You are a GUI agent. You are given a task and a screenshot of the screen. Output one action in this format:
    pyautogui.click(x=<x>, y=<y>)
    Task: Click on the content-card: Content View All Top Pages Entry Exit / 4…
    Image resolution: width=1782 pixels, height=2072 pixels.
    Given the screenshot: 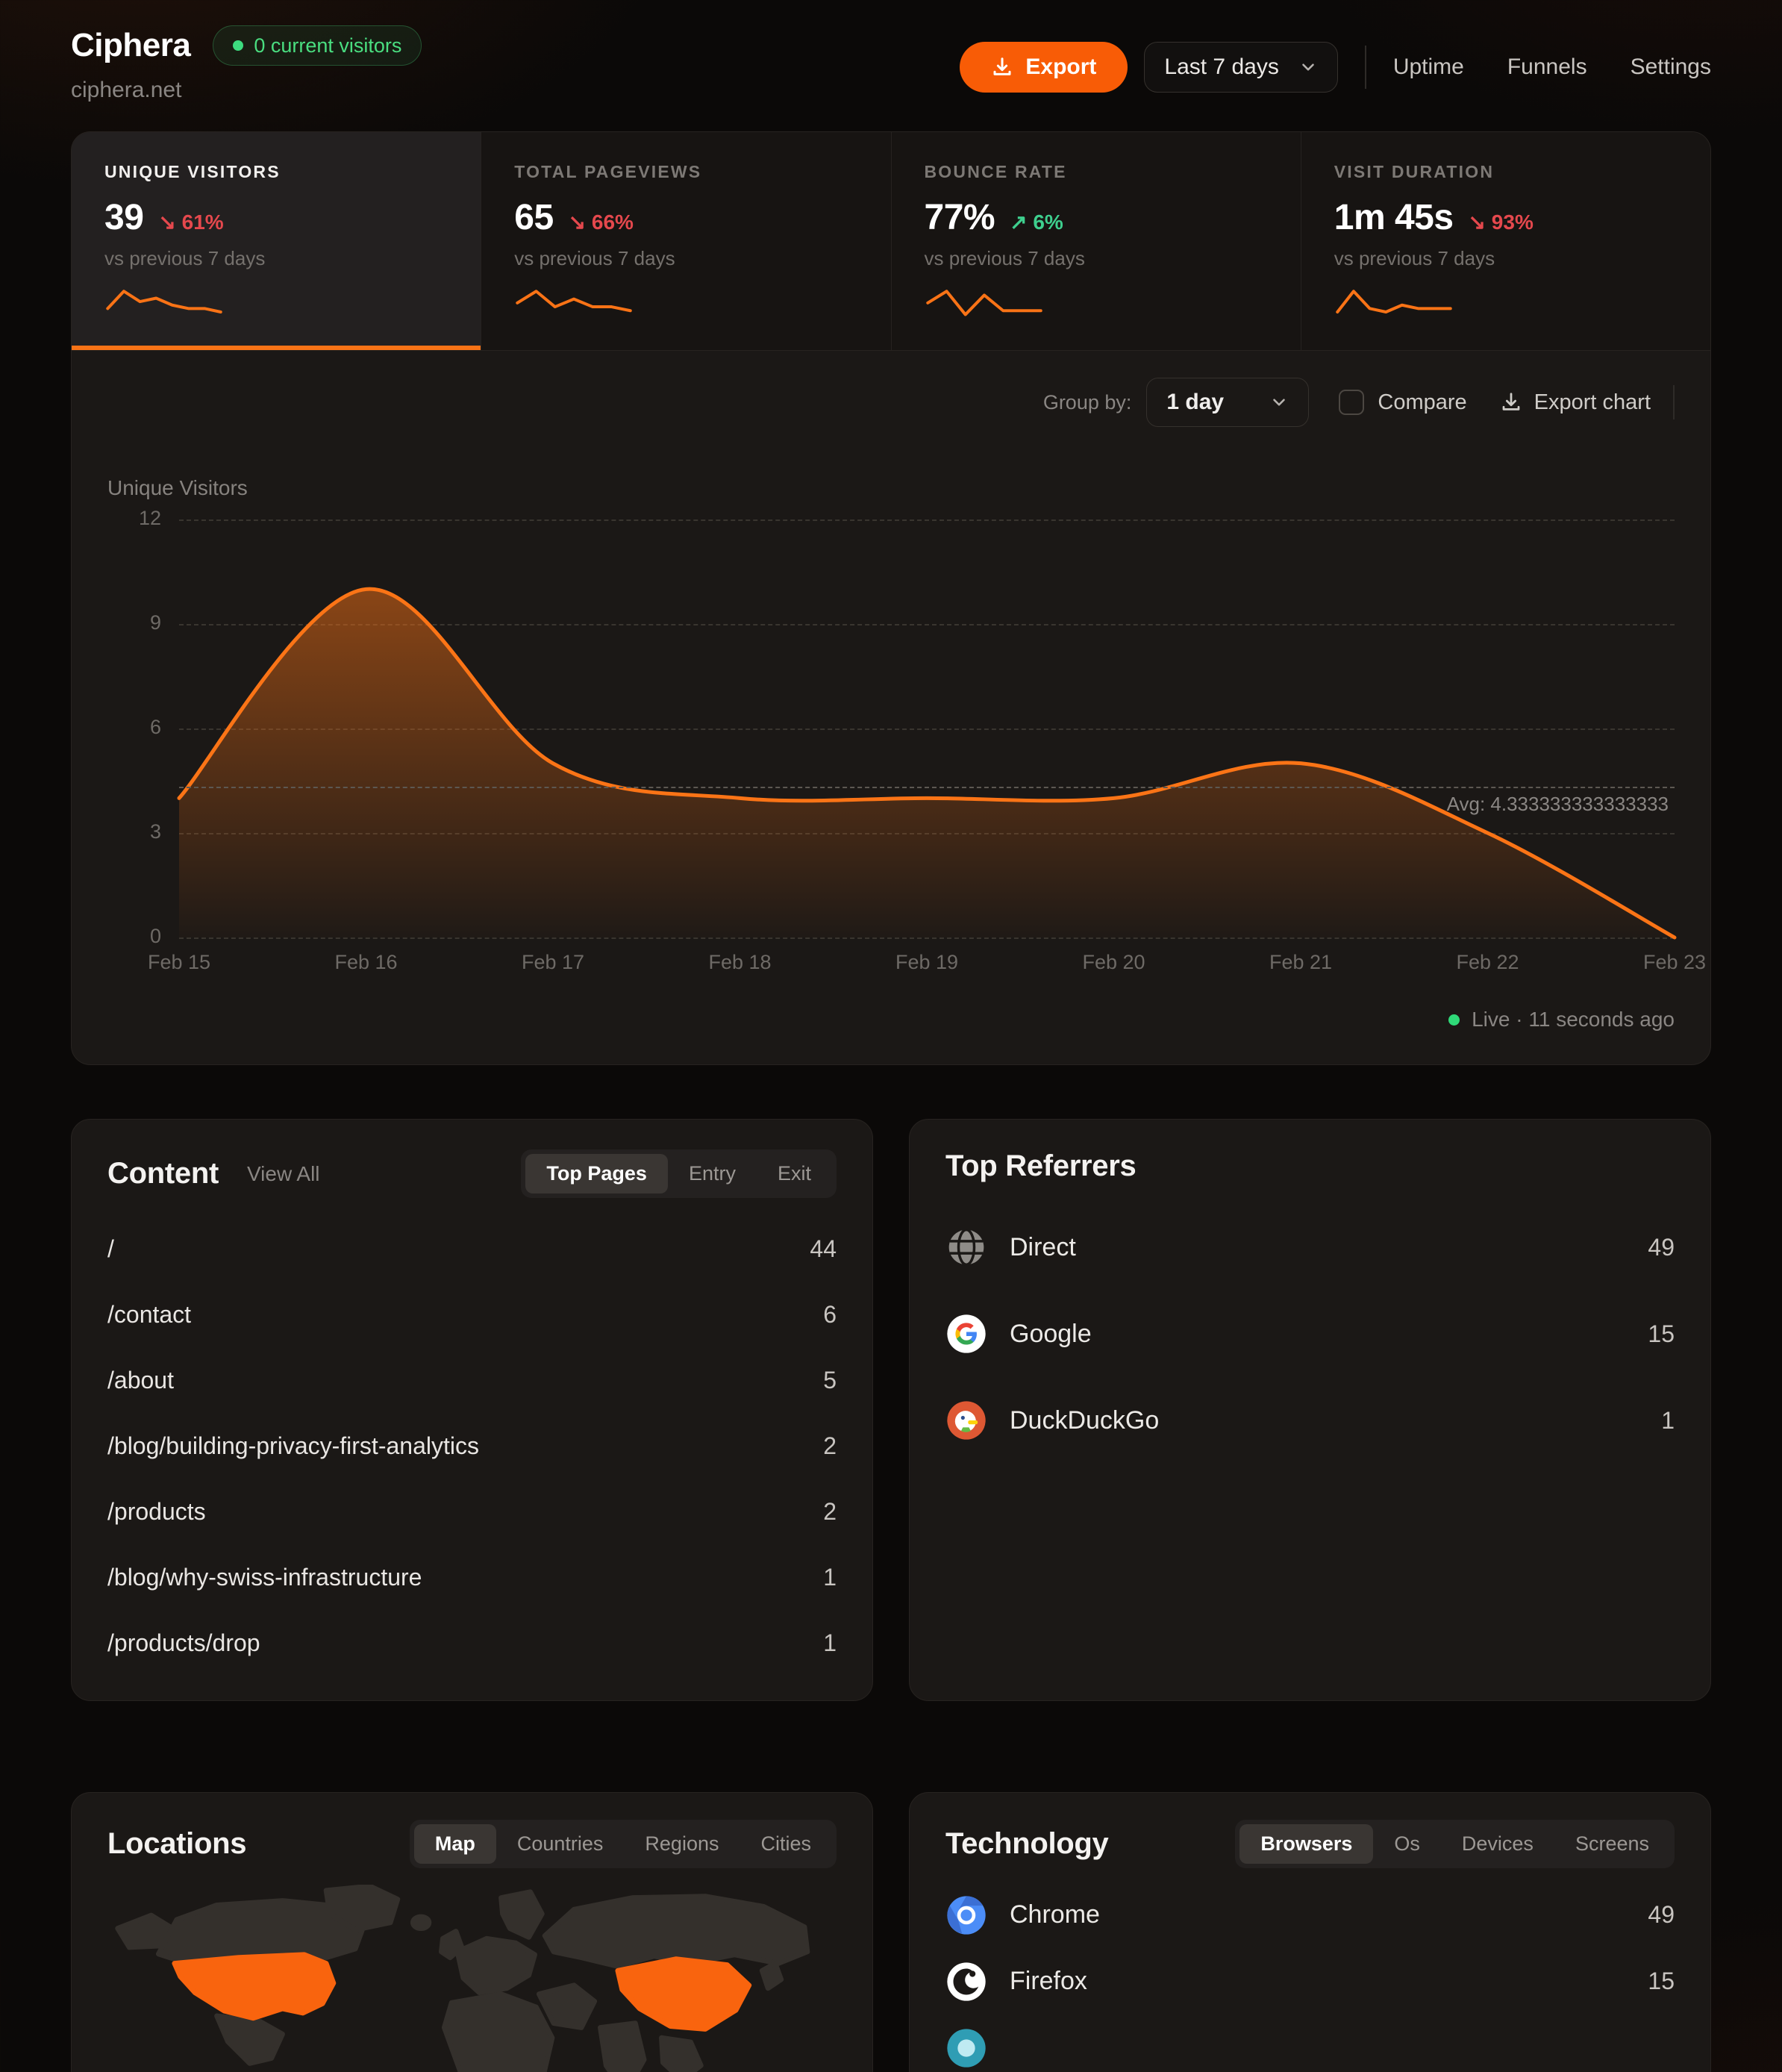 What is the action you would take?
    pyautogui.click(x=472, y=1410)
    